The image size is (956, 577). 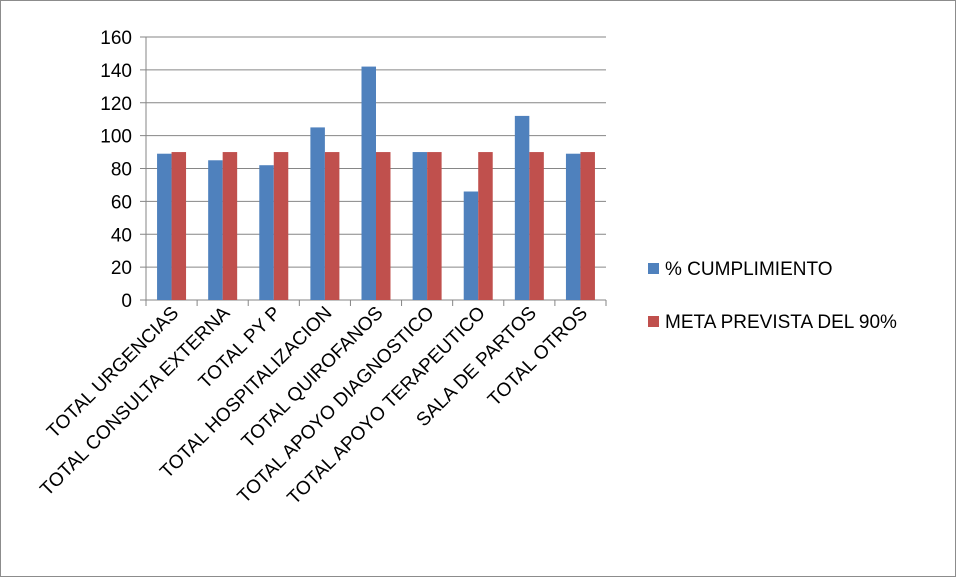 I want to click on legend-swatch-meta, so click(x=653, y=321).